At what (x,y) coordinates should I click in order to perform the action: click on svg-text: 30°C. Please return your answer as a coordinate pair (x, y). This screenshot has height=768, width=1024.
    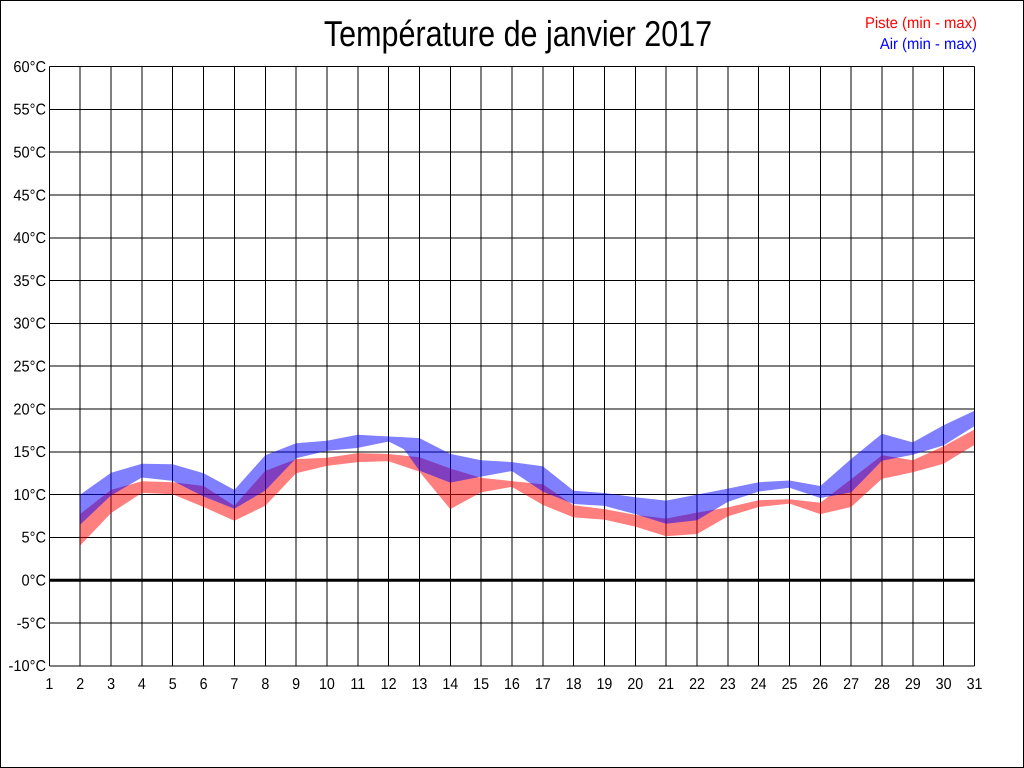
    Looking at the image, I should click on (29, 324).